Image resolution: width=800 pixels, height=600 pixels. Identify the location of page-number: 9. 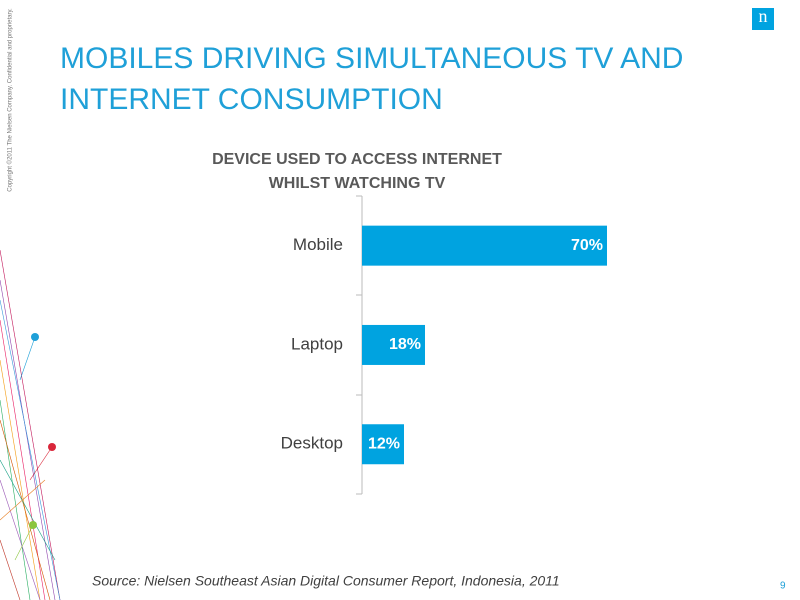
(783, 586).